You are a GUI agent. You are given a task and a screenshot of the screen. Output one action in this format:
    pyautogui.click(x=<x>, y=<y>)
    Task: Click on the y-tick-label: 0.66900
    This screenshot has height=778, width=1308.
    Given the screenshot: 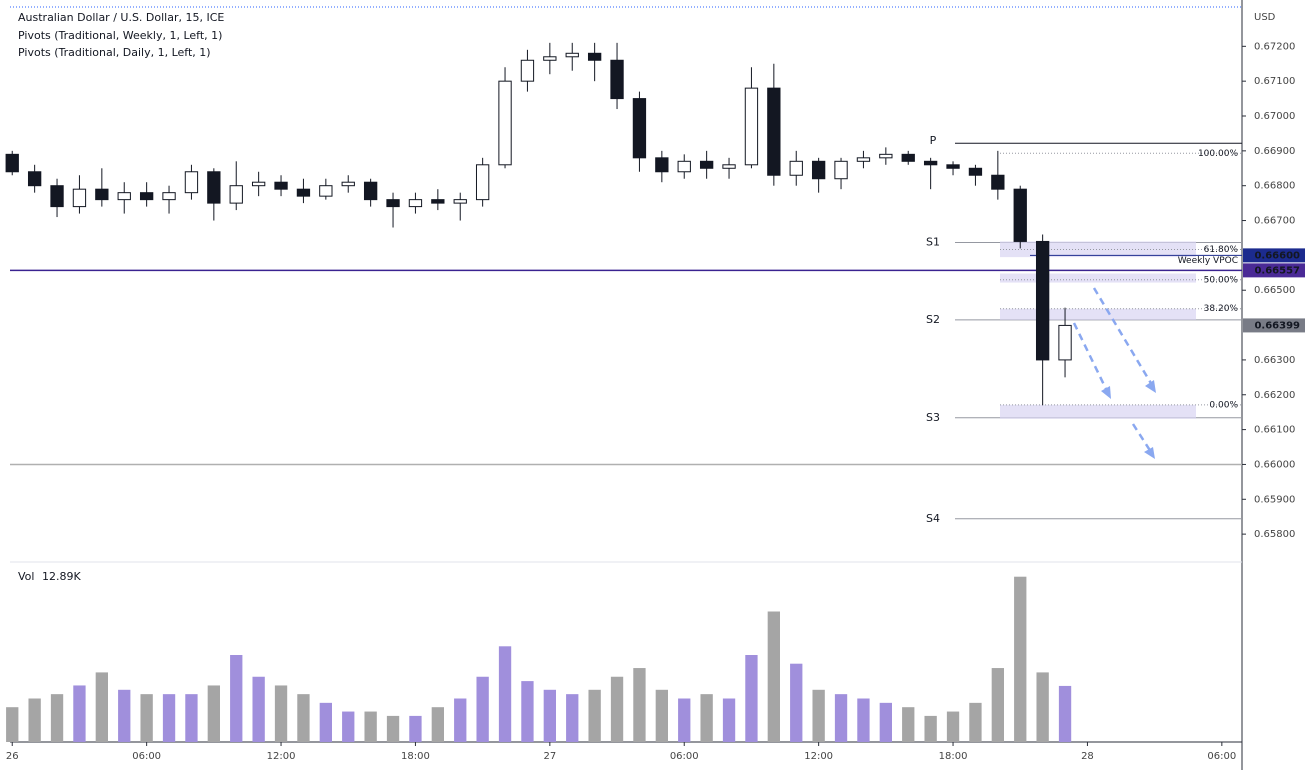 What is the action you would take?
    pyautogui.click(x=1274, y=151)
    